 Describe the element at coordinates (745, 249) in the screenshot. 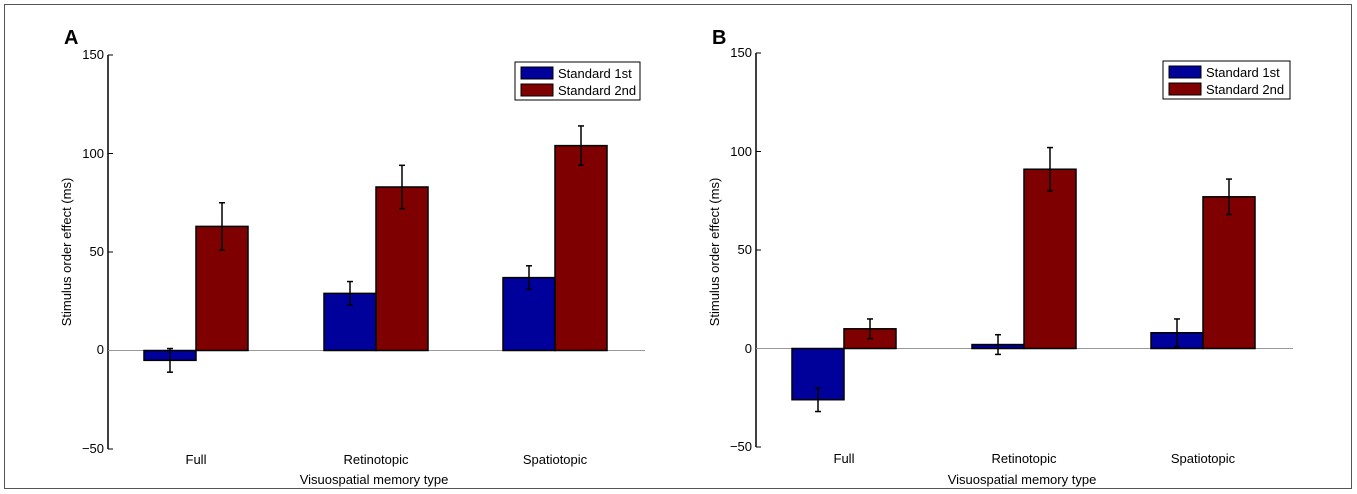

I see `panel-b-ytick: 50` at that location.